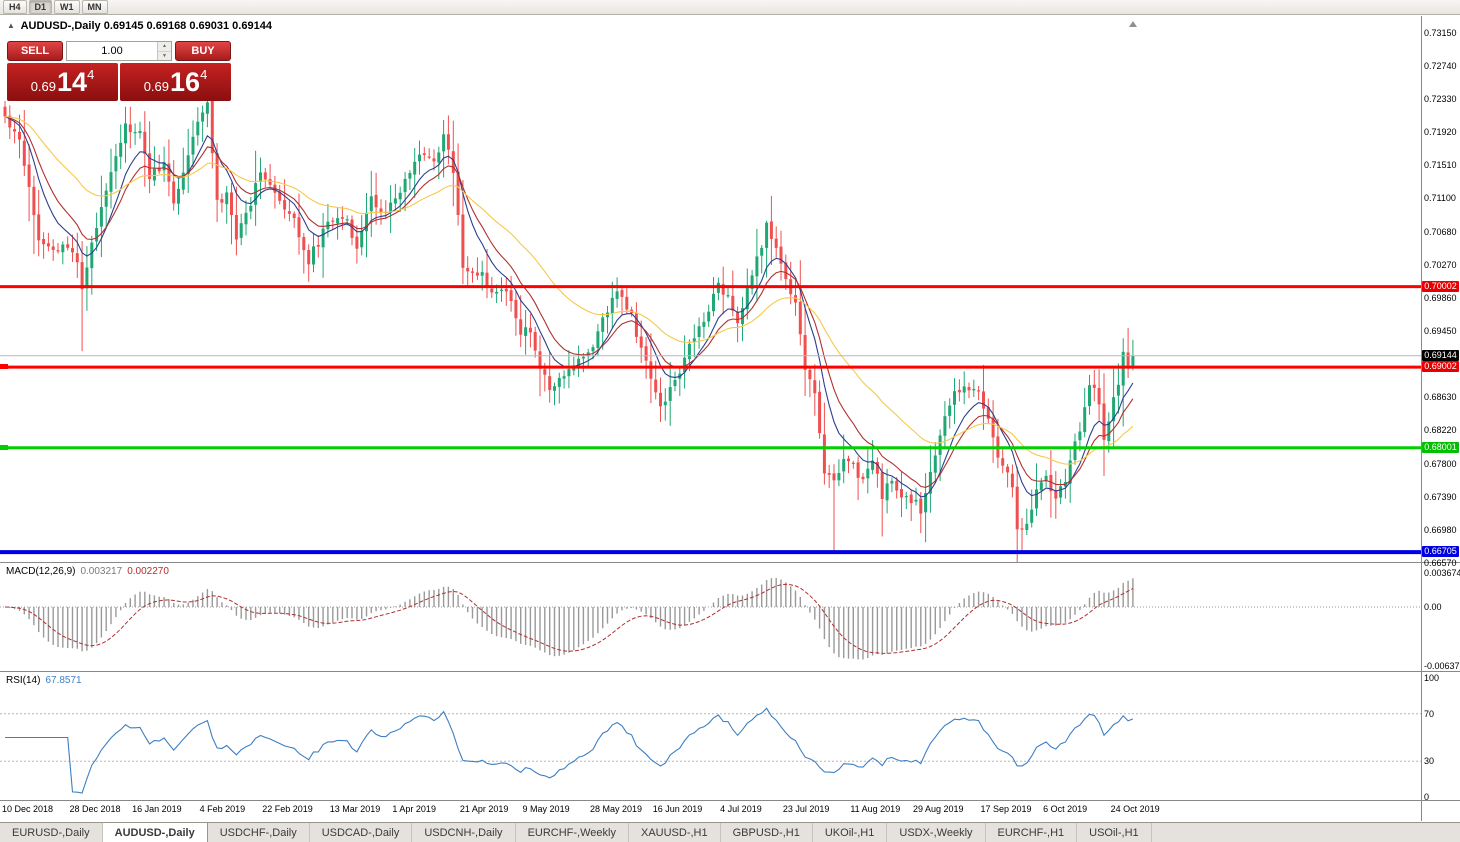  What do you see at coordinates (1440, 367) in the screenshot?
I see `price-line-badge: 0.69002` at bounding box center [1440, 367].